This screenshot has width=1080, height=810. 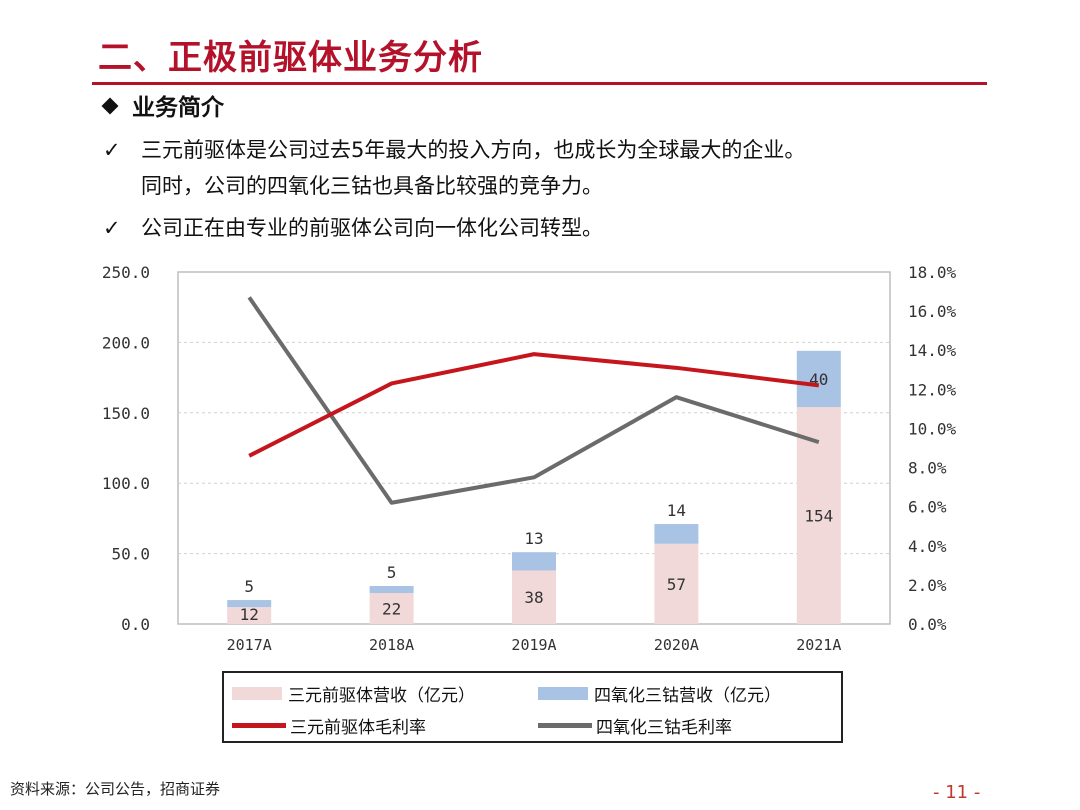 What do you see at coordinates (126, 483) in the screenshot?
I see `left-tick-label: 100.0` at bounding box center [126, 483].